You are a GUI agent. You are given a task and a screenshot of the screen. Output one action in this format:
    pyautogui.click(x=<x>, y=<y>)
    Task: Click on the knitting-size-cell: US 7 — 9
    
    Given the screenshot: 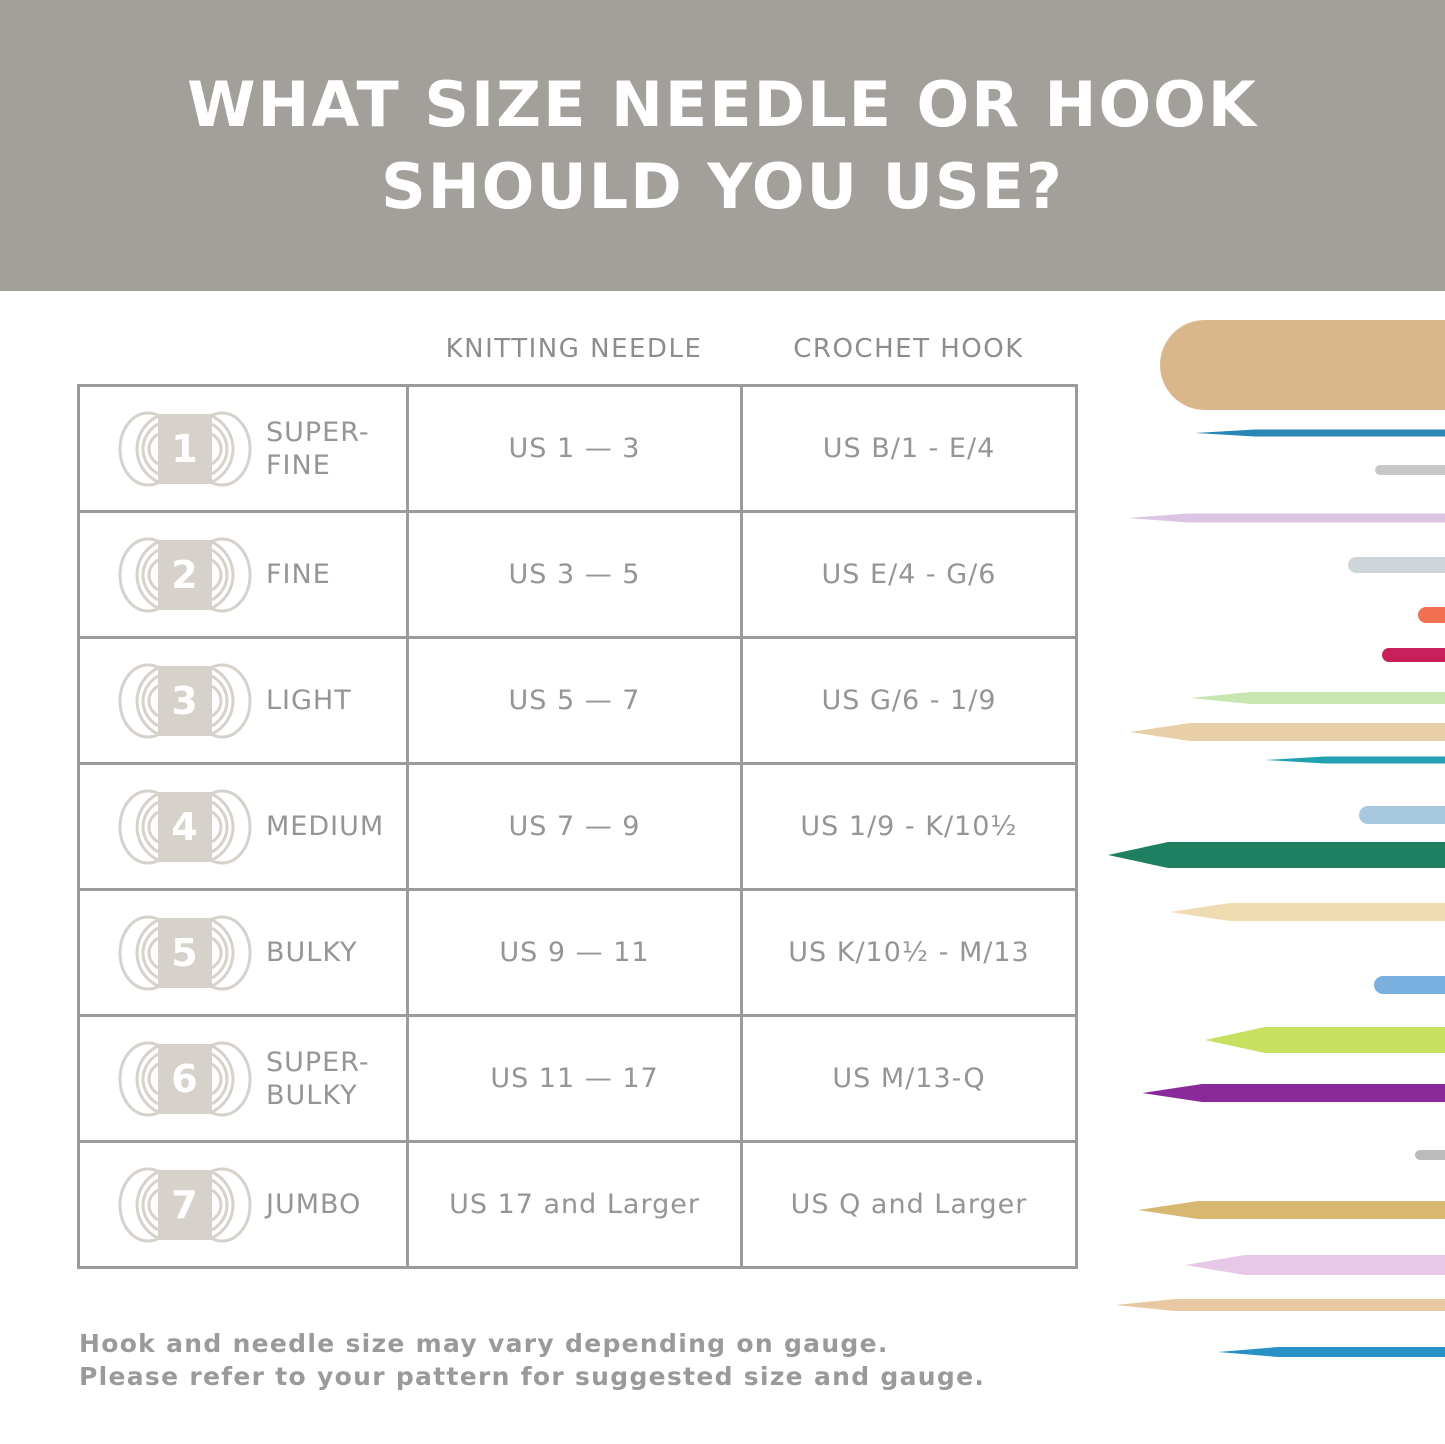 What is the action you would take?
    pyautogui.click(x=574, y=826)
    